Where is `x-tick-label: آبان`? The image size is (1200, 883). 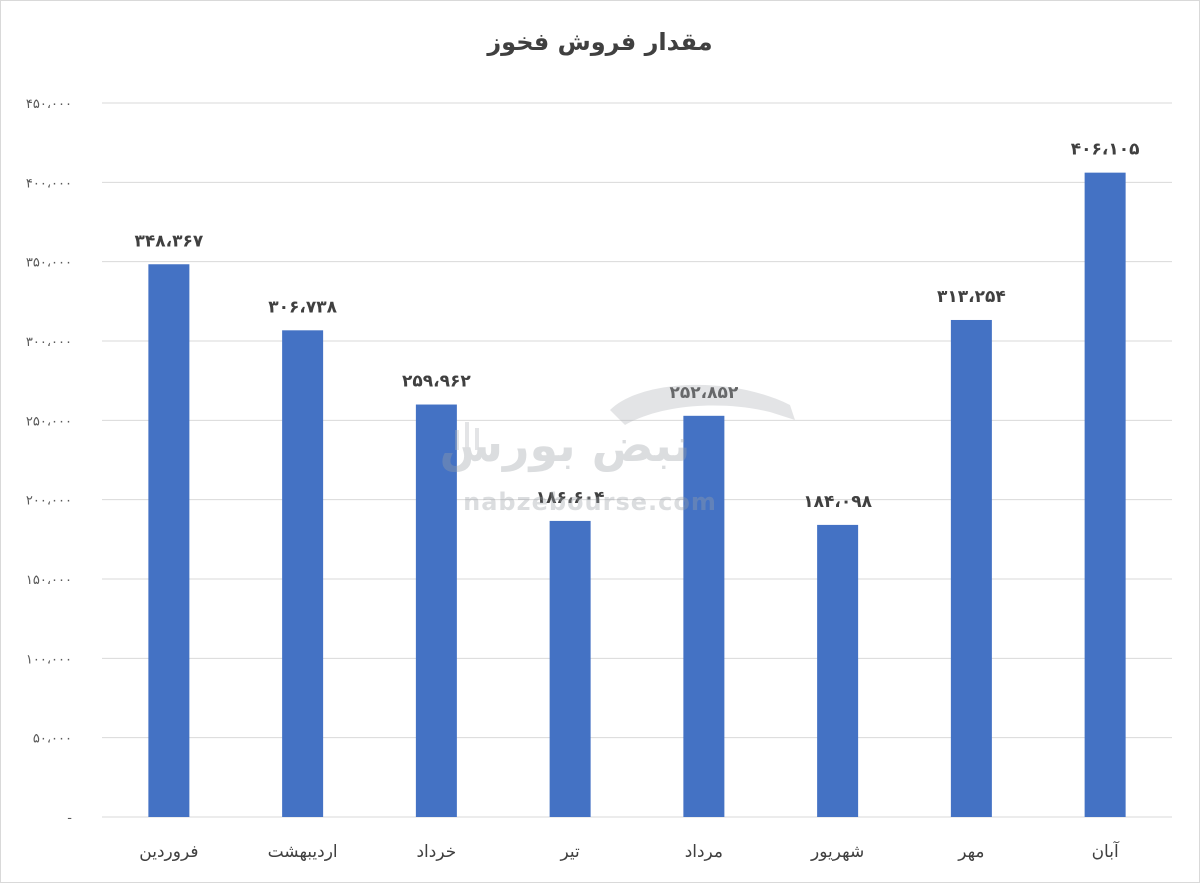
x-tick-label: آبان is located at coordinates (1106, 851).